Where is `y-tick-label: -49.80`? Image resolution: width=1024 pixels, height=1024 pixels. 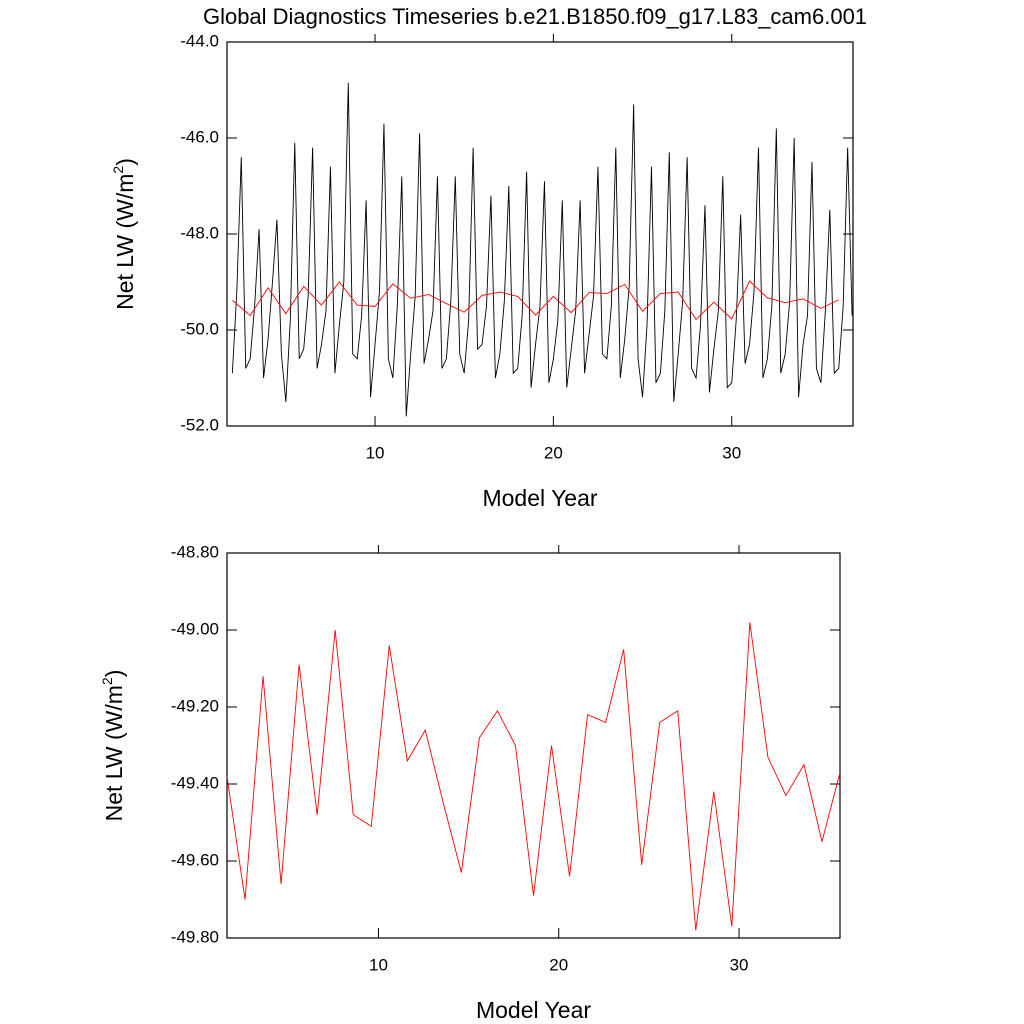
y-tick-label: -49.80 is located at coordinates (195, 936).